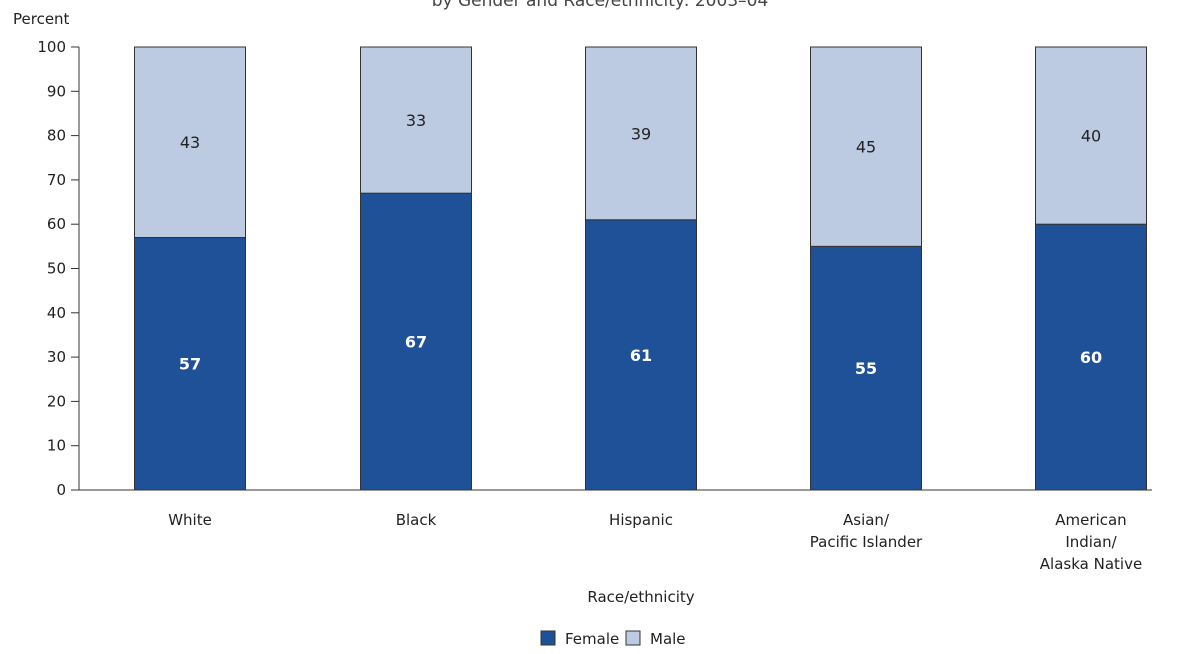  What do you see at coordinates (56, 91) in the screenshot?
I see `y-tick-label: 90` at bounding box center [56, 91].